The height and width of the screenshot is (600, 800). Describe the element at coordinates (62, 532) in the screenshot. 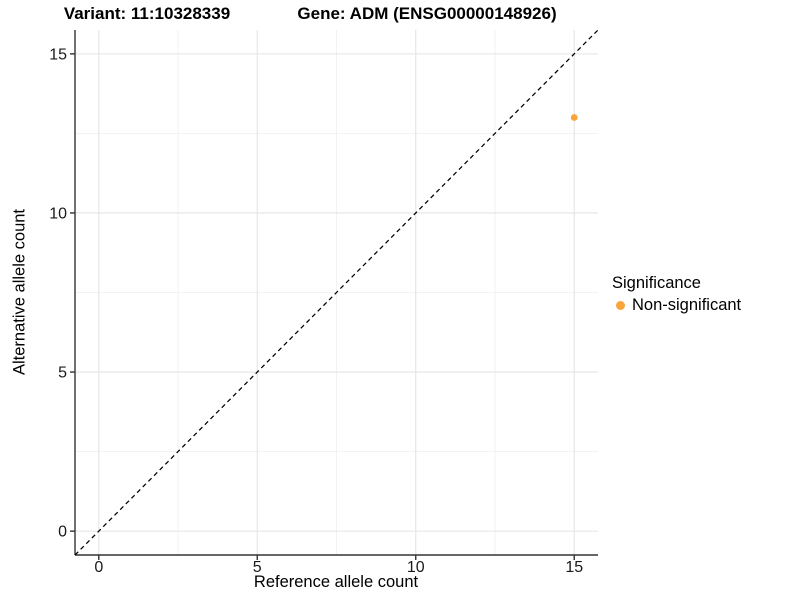

I see `y-tick-label: 0` at that location.